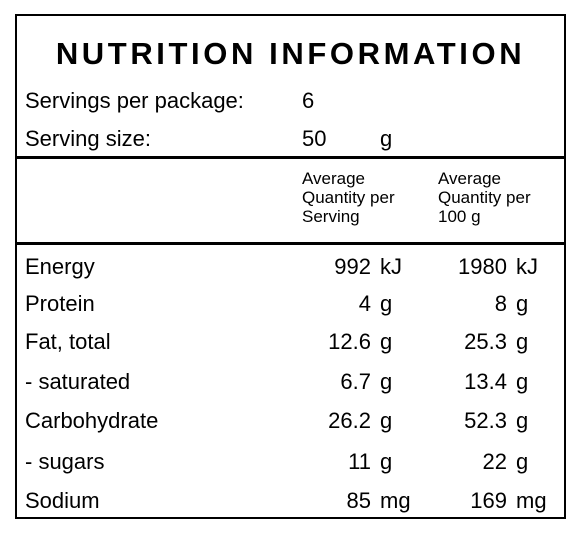  What do you see at coordinates (331, 216) in the screenshot?
I see `per-serving-header-line: Serving` at bounding box center [331, 216].